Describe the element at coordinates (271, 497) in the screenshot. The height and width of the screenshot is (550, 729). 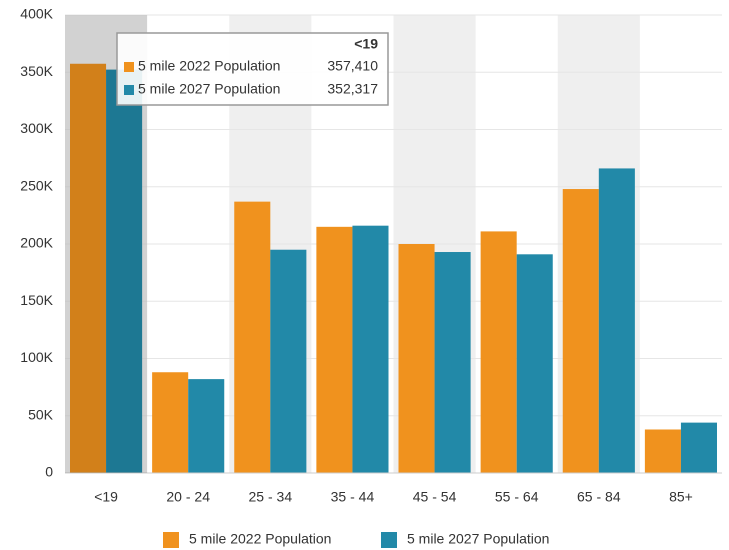
I see `x-tick-label: 25 - 34` at that location.